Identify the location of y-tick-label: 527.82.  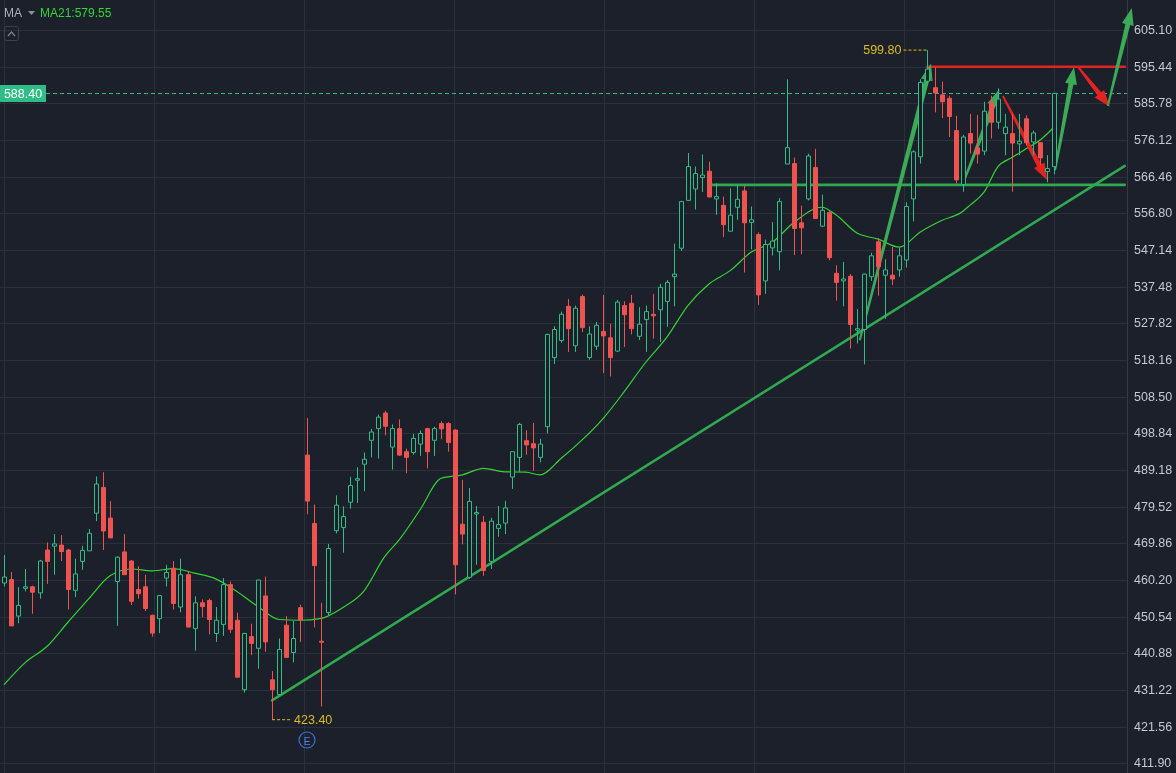
(1153, 323).